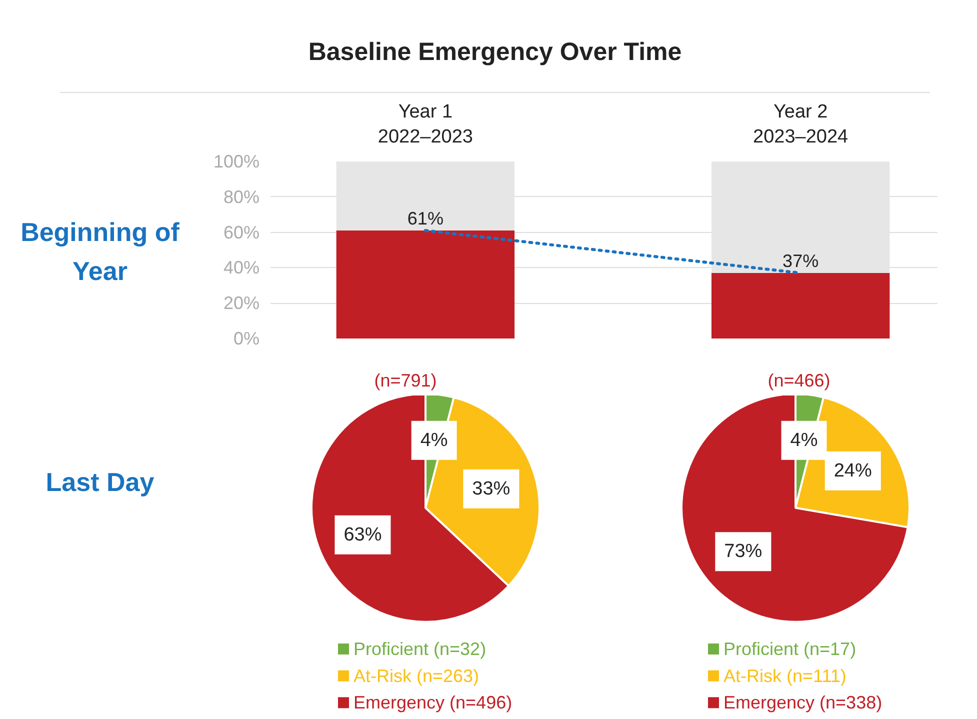 The width and height of the screenshot is (977, 719). Describe the element at coordinates (491, 489) in the screenshot. I see `data-label: 33%` at that location.